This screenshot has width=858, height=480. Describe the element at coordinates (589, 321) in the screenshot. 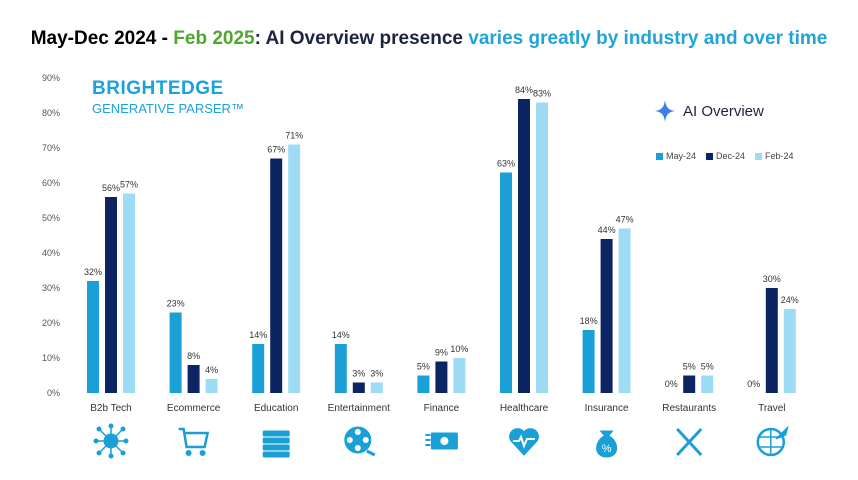

I see `data-label: 18%` at that location.